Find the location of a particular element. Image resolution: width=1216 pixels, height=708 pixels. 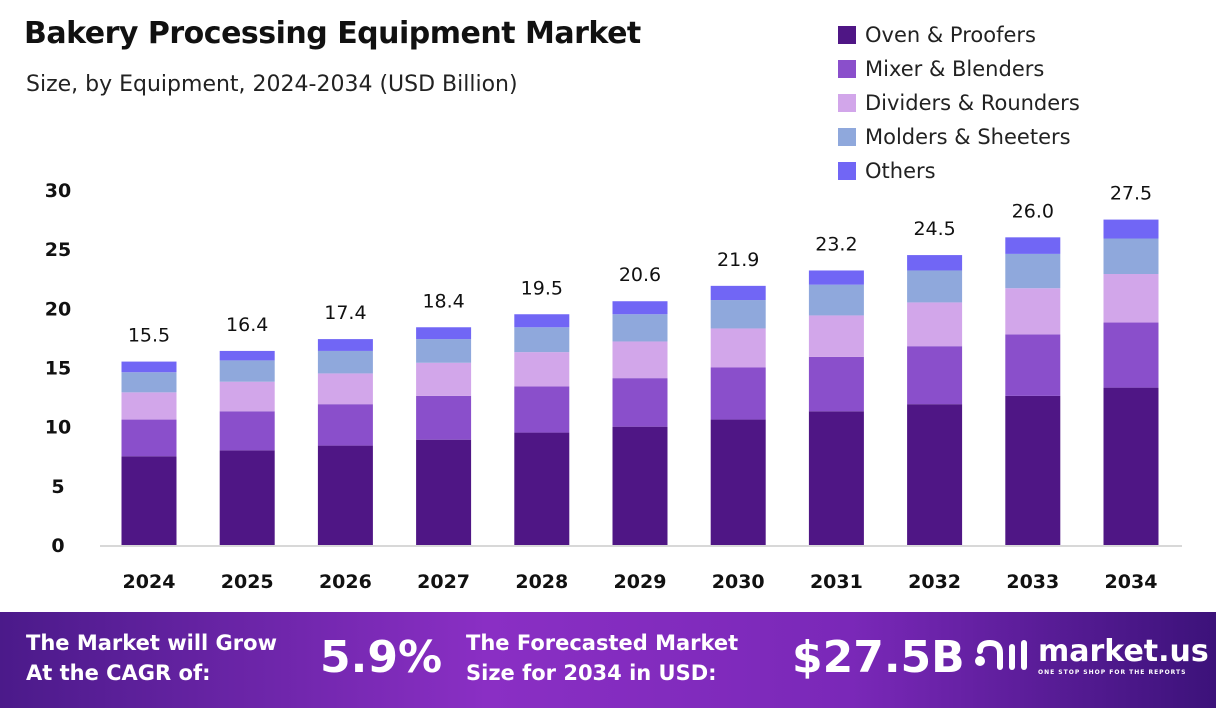

logo-tagline: ONE STOP SHOP FOR THE REPORTS is located at coordinates (1112, 672).